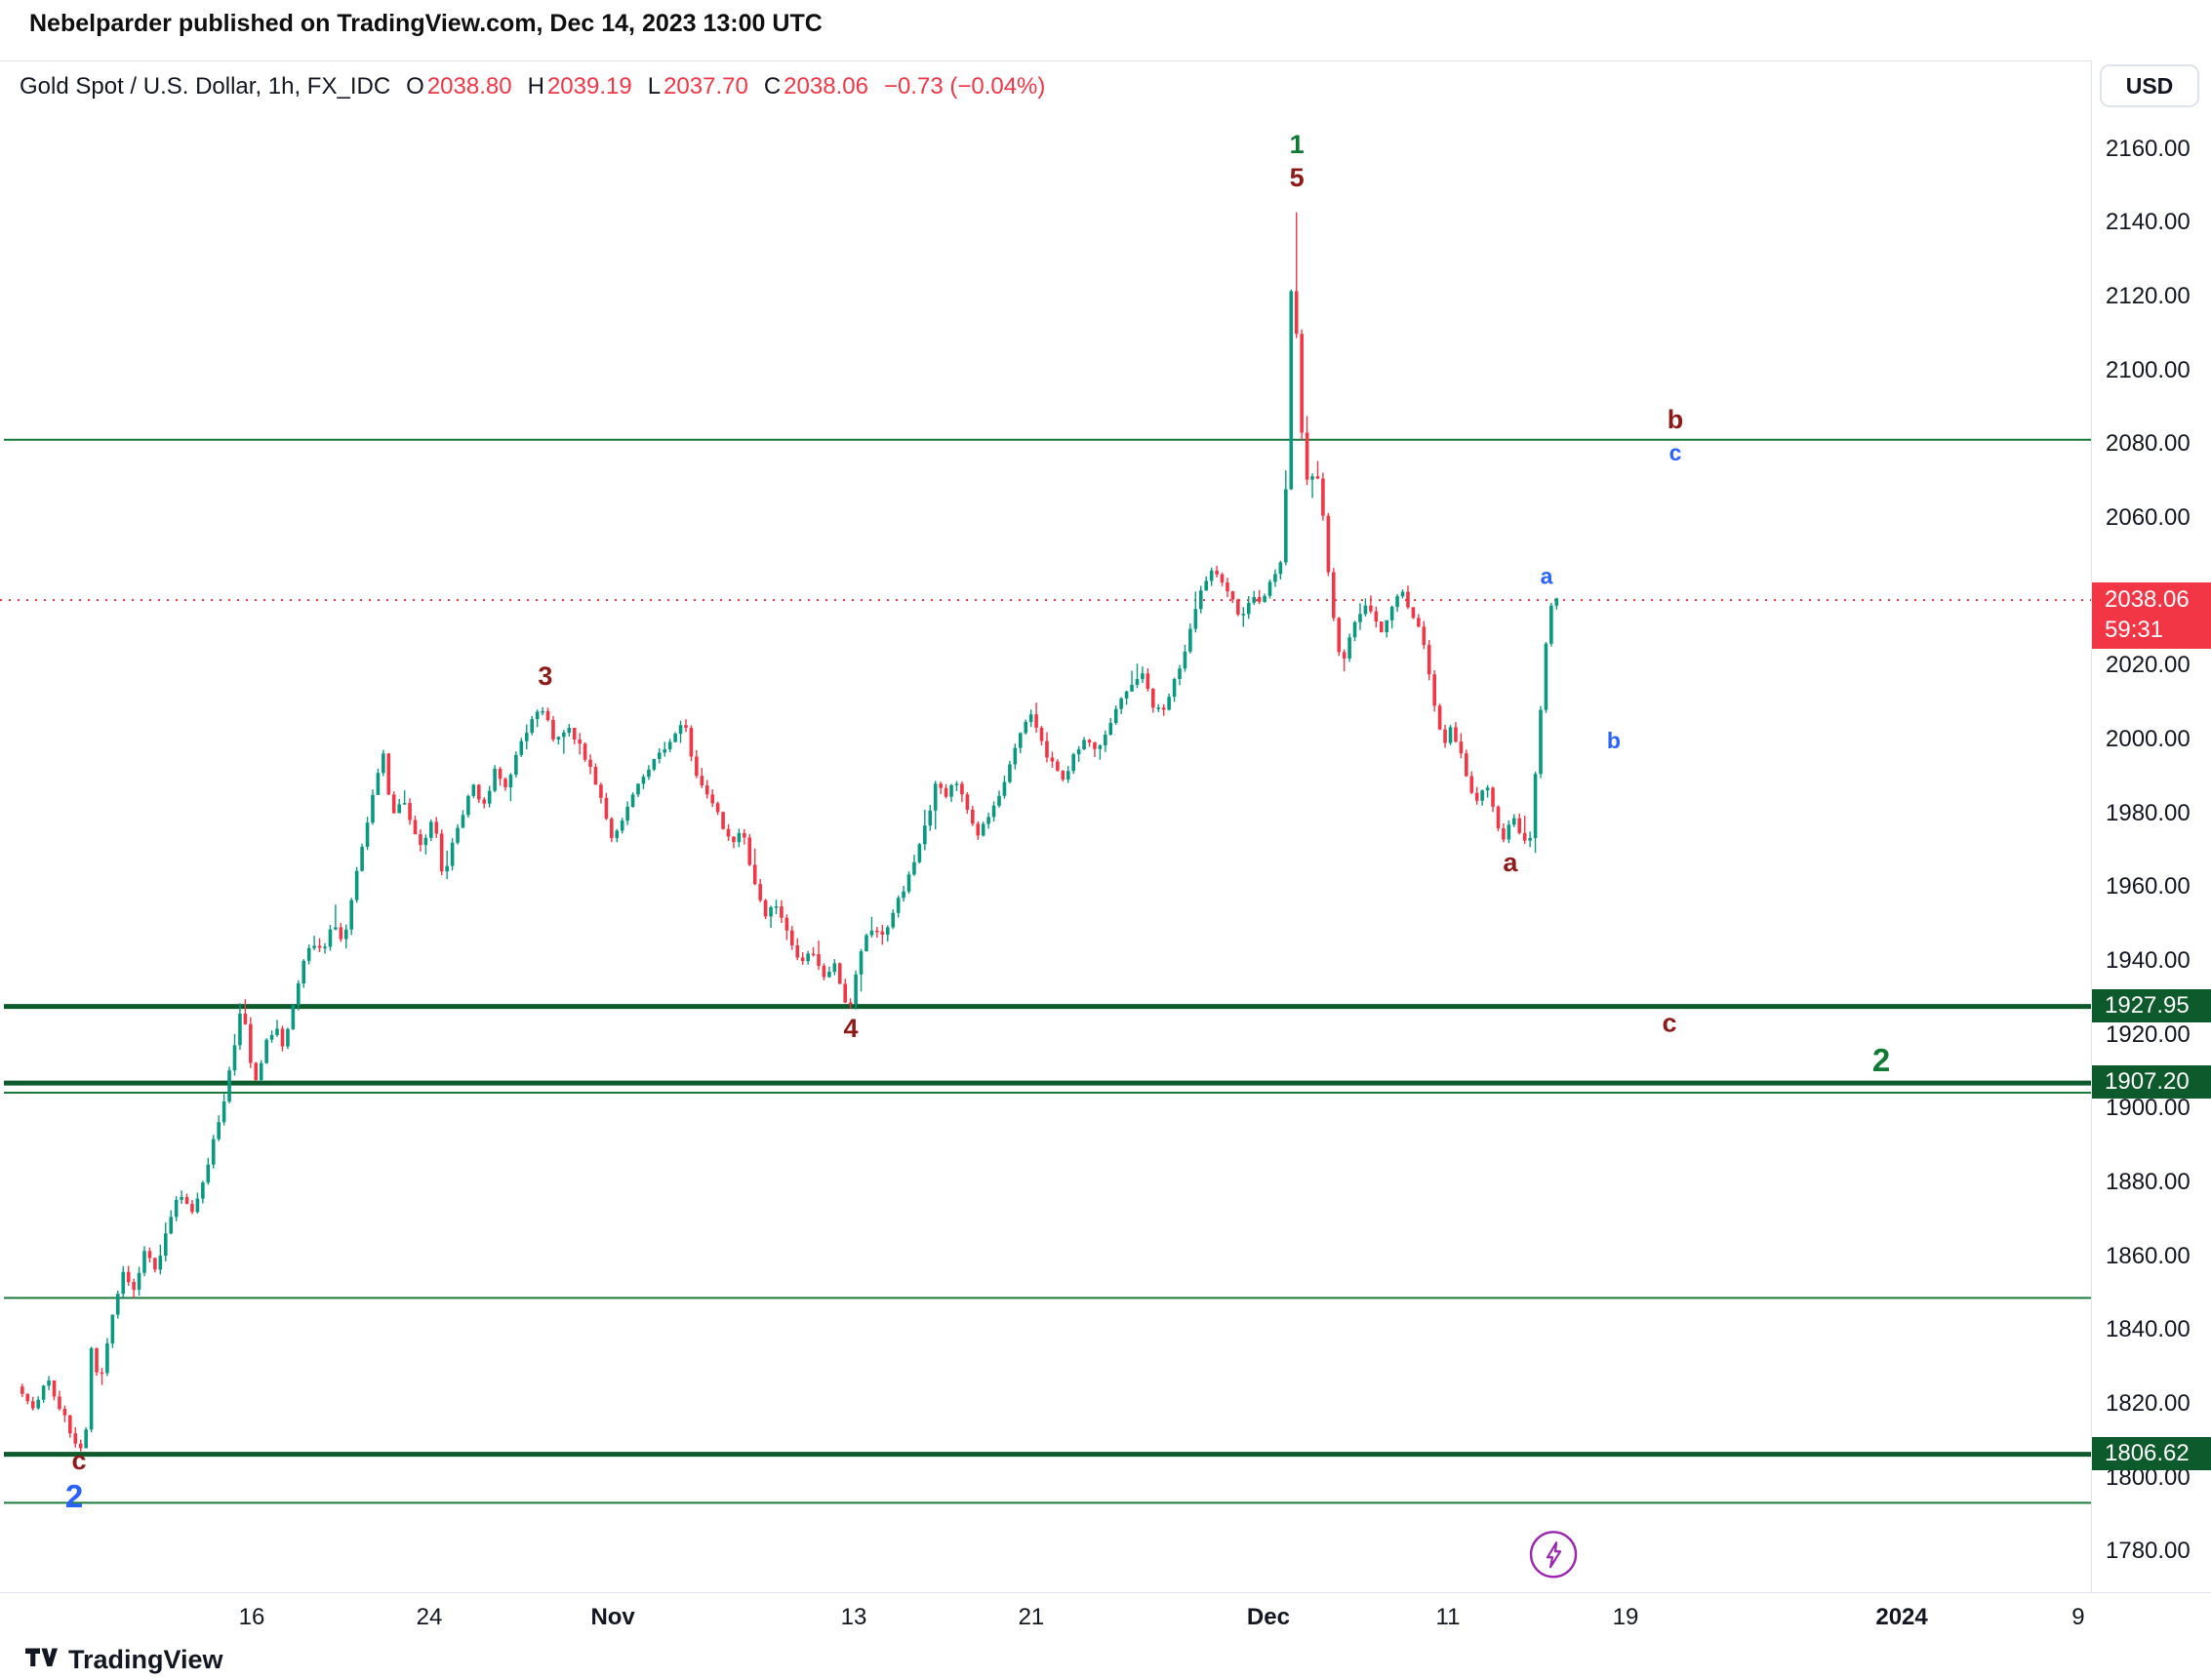 The height and width of the screenshot is (1680, 2211). What do you see at coordinates (853, 1617) in the screenshot?
I see `time-tick-label: 13` at bounding box center [853, 1617].